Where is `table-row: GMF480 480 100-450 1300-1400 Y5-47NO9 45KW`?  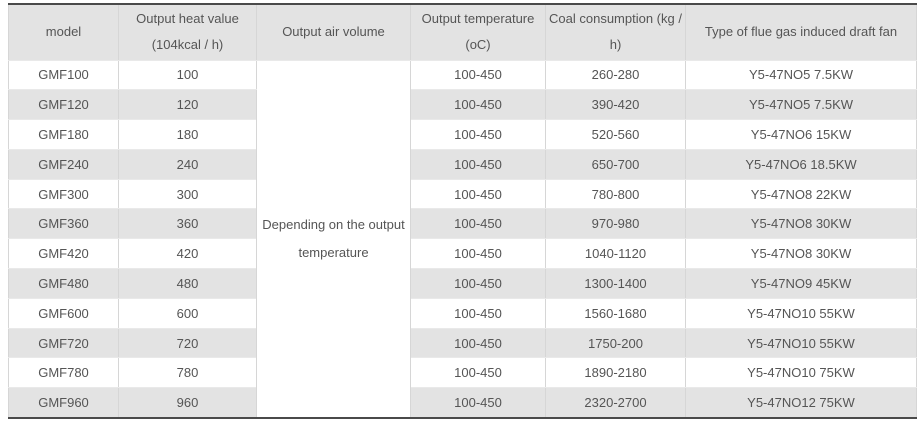 table-row: GMF480 480 100-450 1300-1400 Y5-47NO9 45KW is located at coordinates (462, 283).